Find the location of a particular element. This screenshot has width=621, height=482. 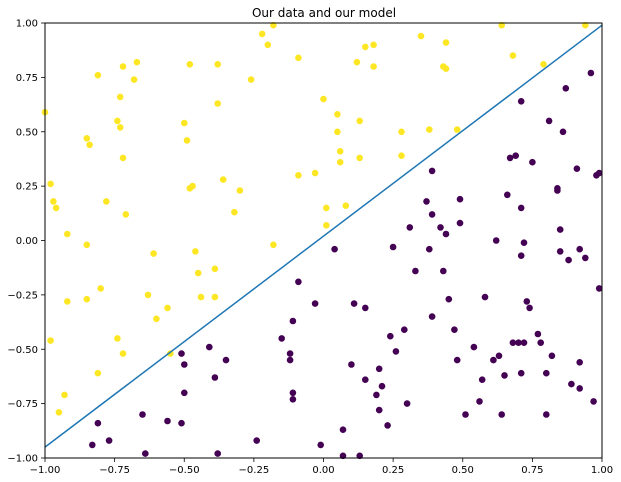

y-tick-label-6: 0.50 is located at coordinates (27, 132).